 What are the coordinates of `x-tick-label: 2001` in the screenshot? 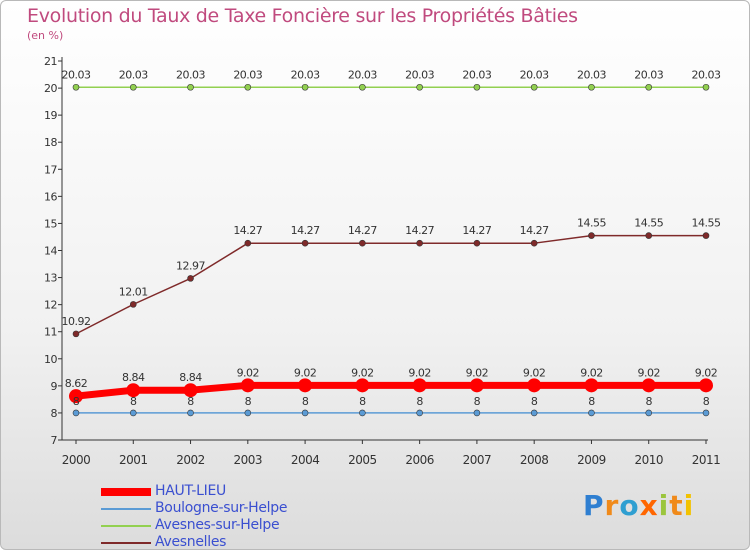 It's located at (133, 460).